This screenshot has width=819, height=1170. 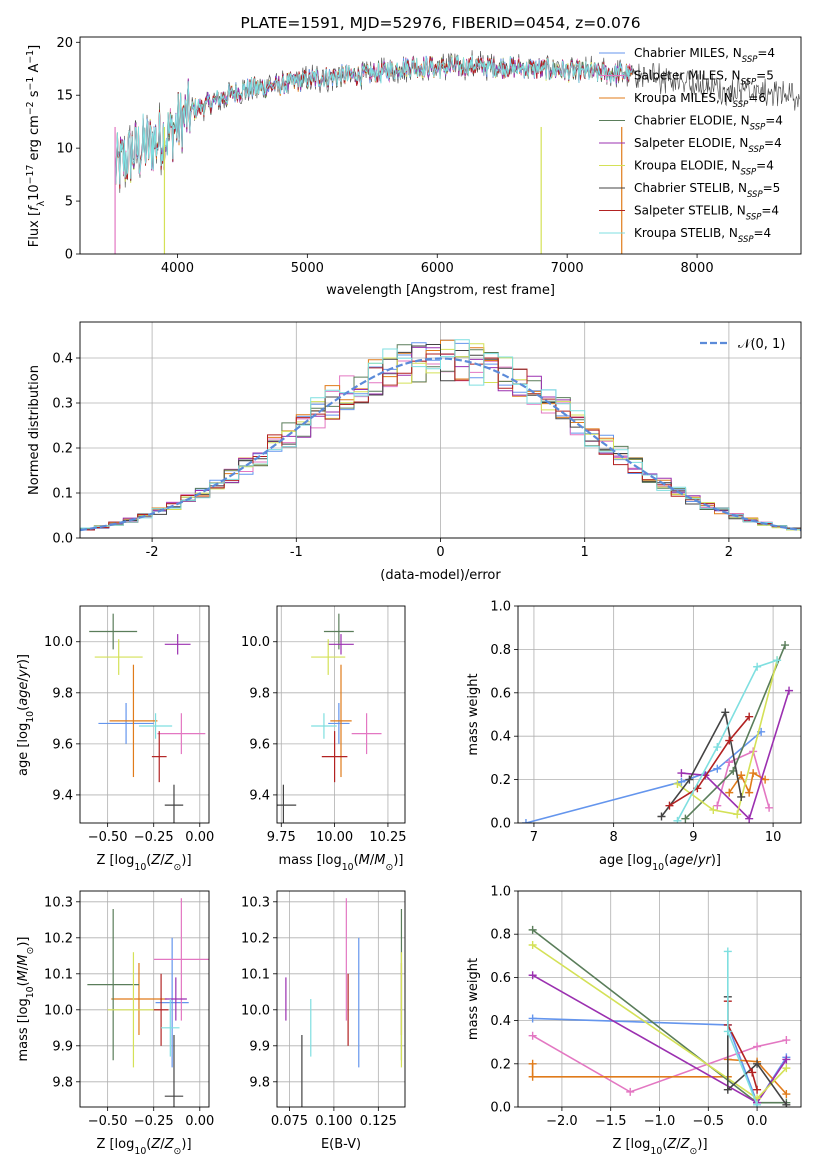 I want to click on gridlines, so click(x=341, y=999).